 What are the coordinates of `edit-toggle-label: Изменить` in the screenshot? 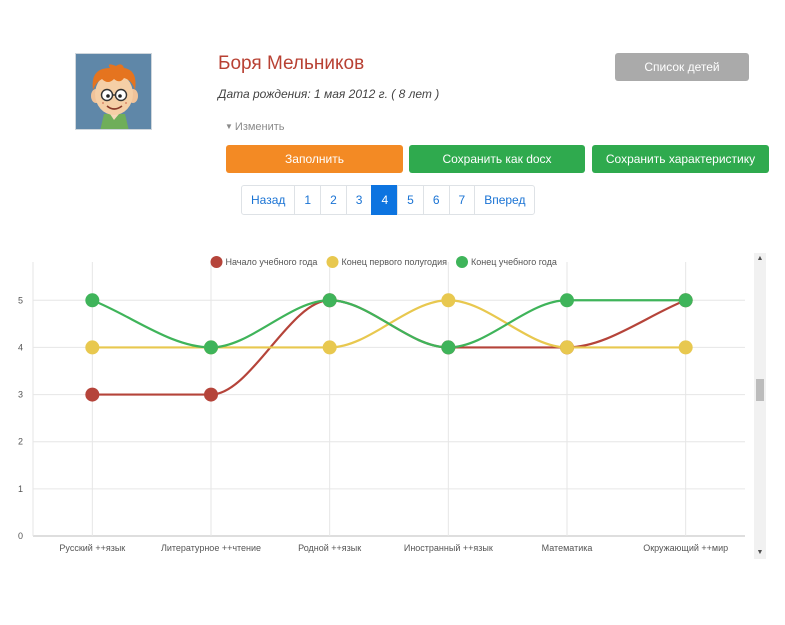 It's located at (259, 127).